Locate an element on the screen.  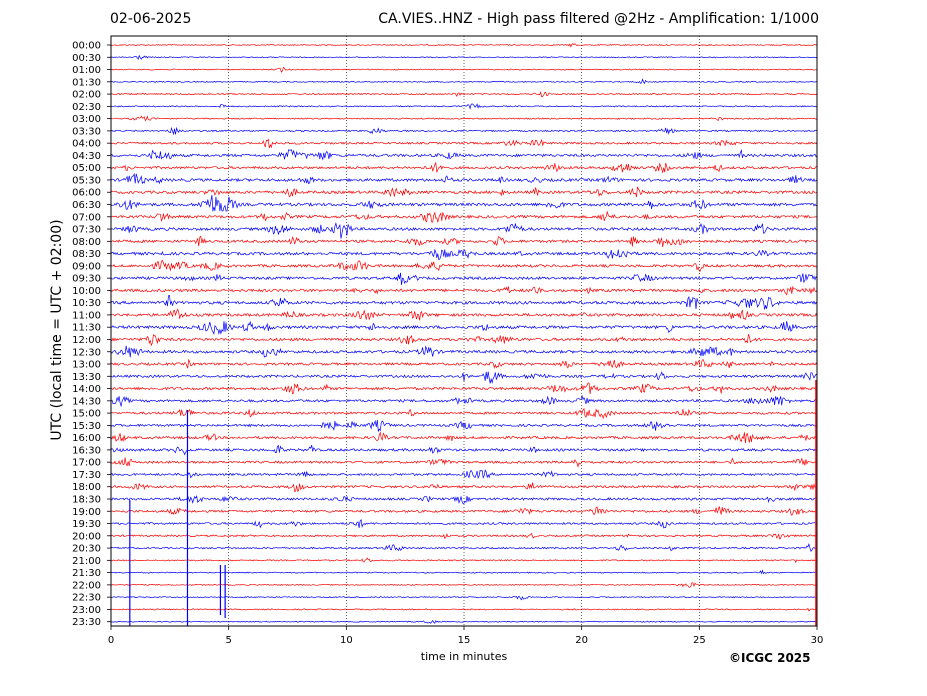
row-label-1630: 16:30 is located at coordinates (86, 450).